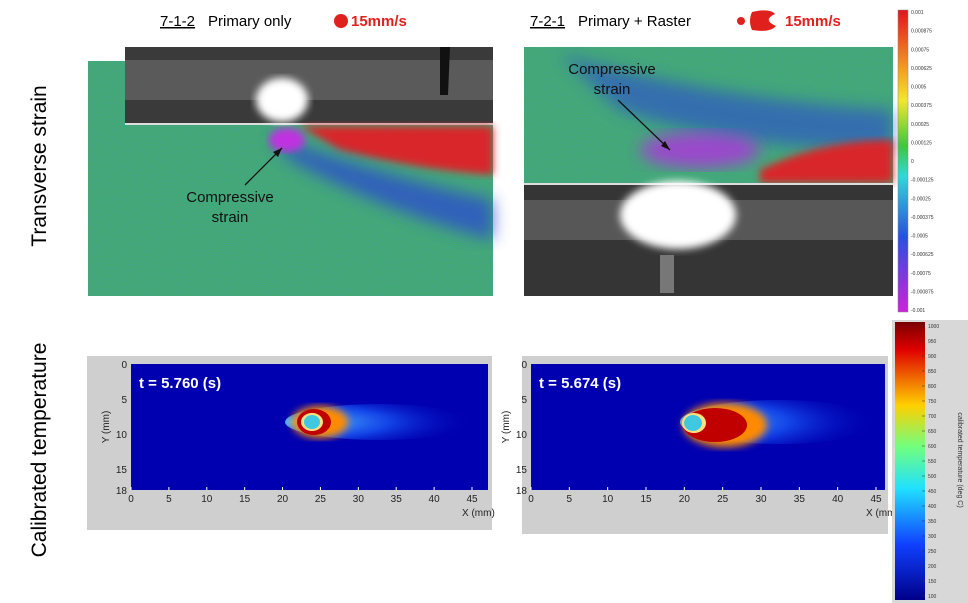 This screenshot has height=603, width=968. What do you see at coordinates (933, 327) in the screenshot?
I see `temperature-scale-label: 1000` at bounding box center [933, 327].